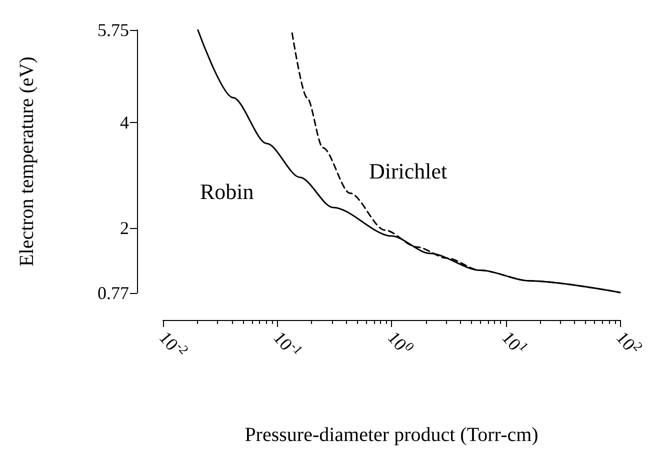 The width and height of the screenshot is (650, 456). I want to click on x-tick-label: 102, so click(629, 341).